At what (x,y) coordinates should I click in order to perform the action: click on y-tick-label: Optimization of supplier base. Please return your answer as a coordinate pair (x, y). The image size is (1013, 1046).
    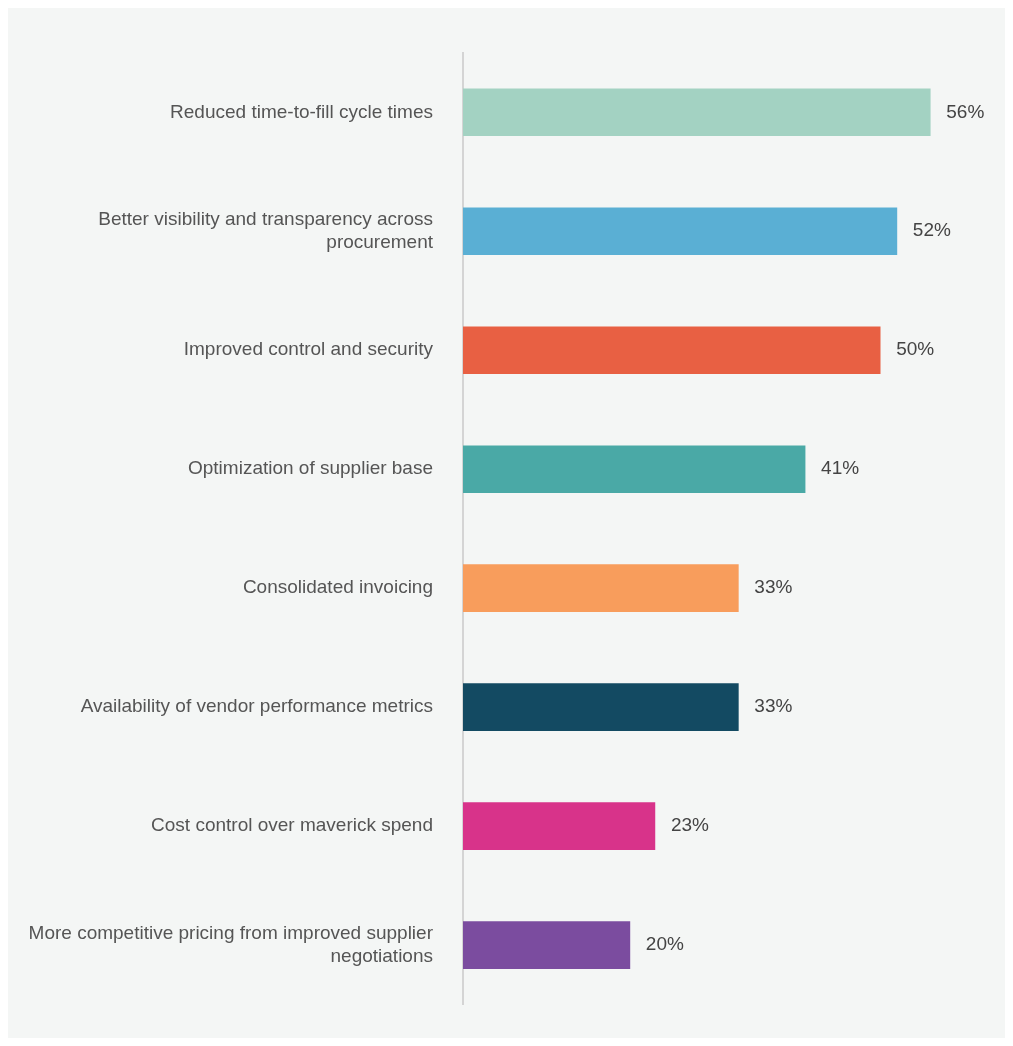
    Looking at the image, I should click on (310, 468).